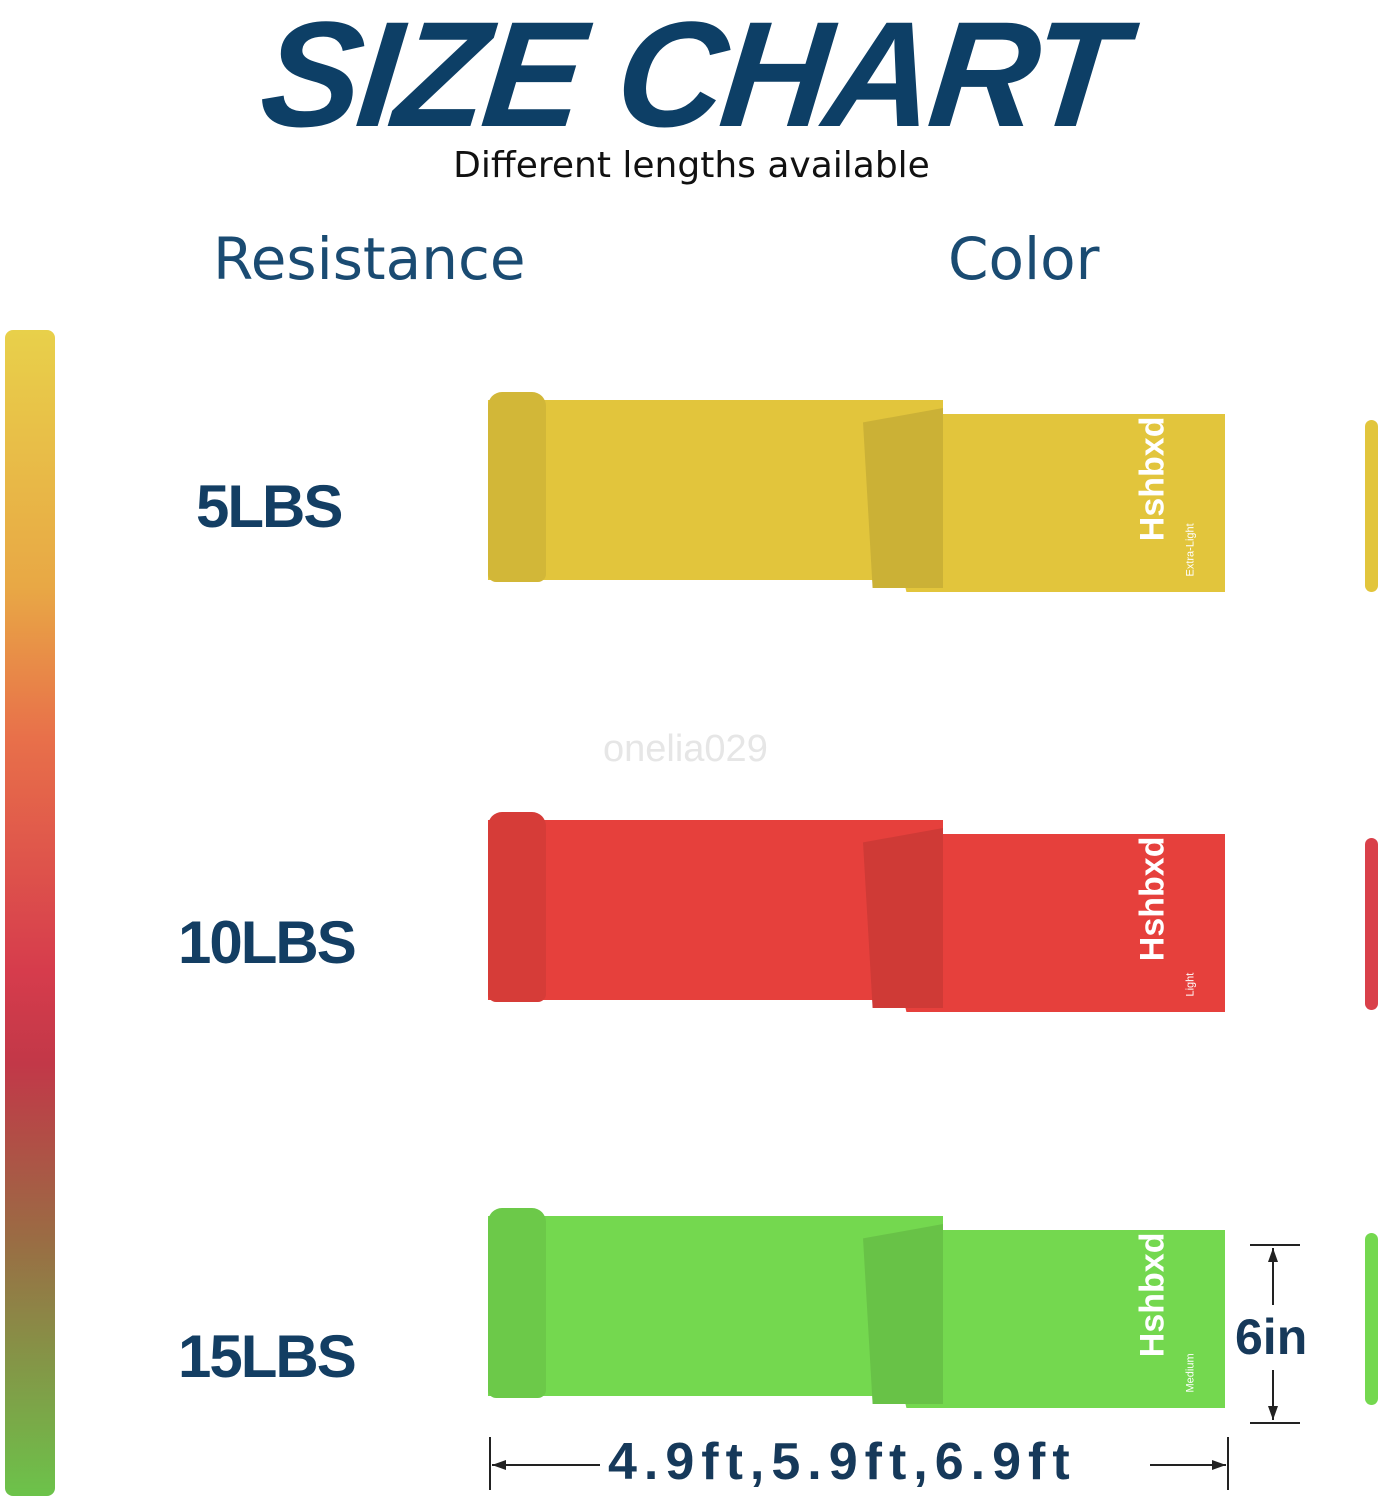 This screenshot has width=1383, height=1500. I want to click on band-green: Hshbxd Medium, so click(858, 1308).